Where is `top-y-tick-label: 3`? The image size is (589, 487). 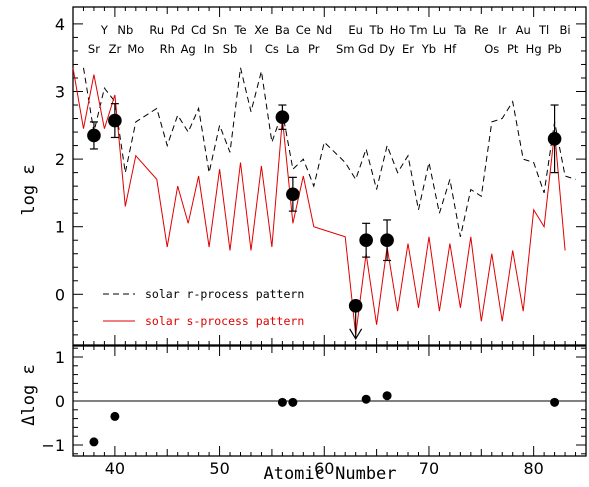
top-y-tick-label: 3 is located at coordinates (60, 92).